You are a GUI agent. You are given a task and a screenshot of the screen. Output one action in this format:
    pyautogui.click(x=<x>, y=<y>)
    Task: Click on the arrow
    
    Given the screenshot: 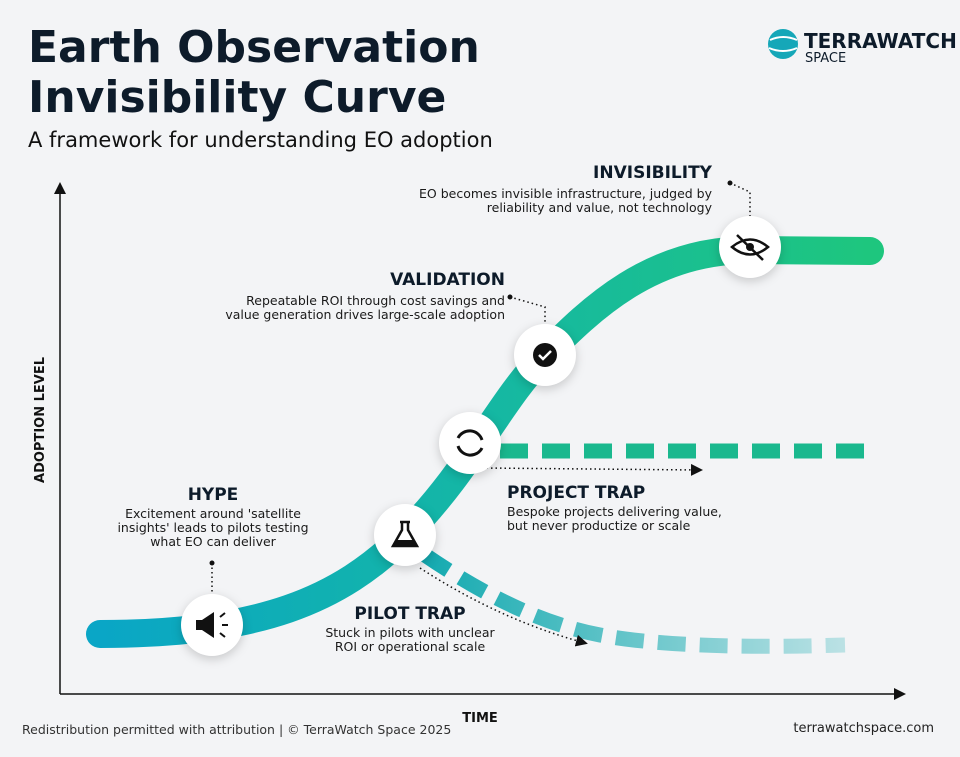 What is the action you would take?
    pyautogui.click(x=592, y=469)
    